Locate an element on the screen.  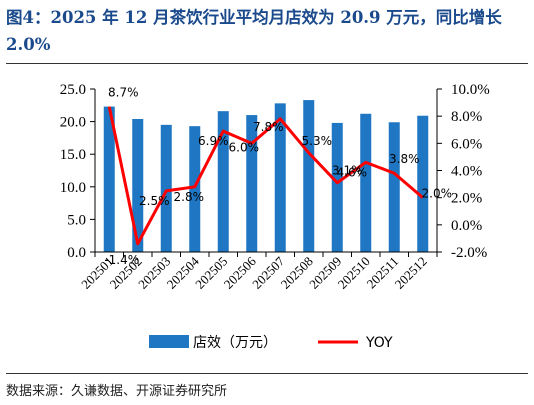
yoy-data-label: 7.8% is located at coordinates (268, 127).